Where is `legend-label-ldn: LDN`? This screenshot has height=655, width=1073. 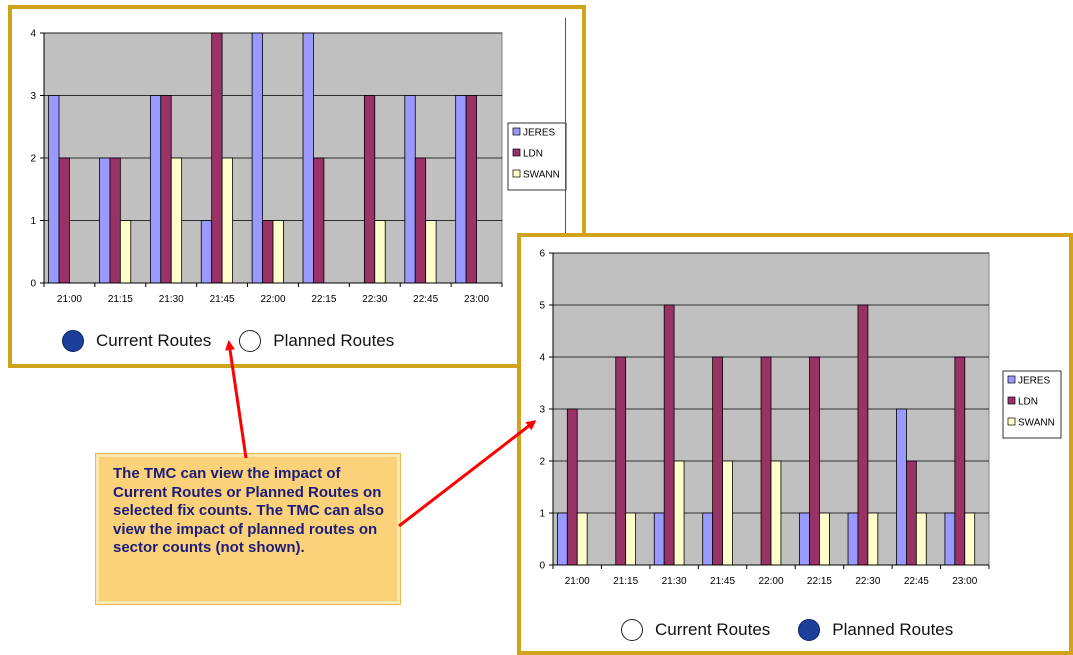
legend-label-ldn: LDN is located at coordinates (1028, 402).